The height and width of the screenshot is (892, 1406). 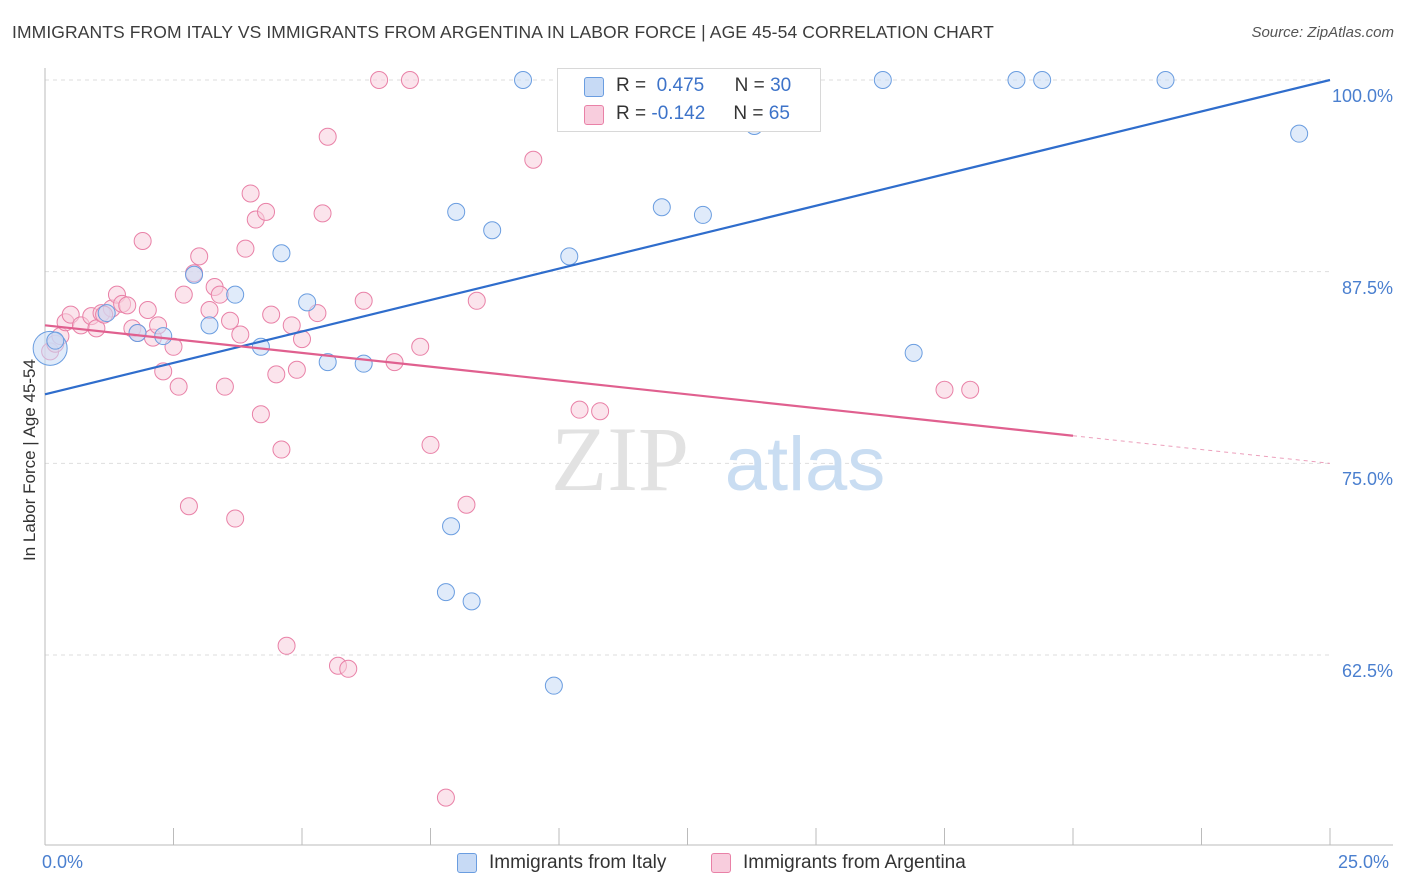 I want to click on legend-argentina-swatch, so click(x=721, y=863).